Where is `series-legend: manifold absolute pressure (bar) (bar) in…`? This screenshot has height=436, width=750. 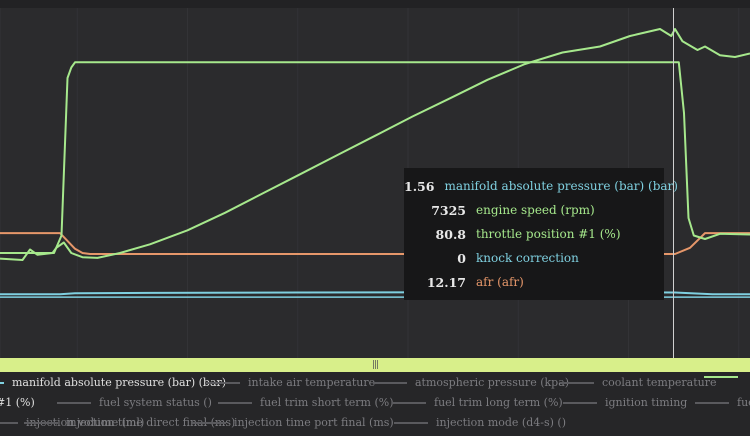
series-legend: manifold absolute pressure (bar) (bar) in… is located at coordinates (375, 404).